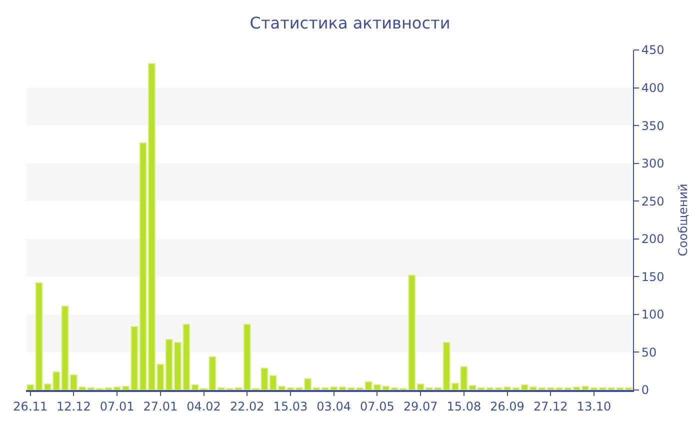 The height and width of the screenshot is (430, 700). Describe the element at coordinates (507, 406) in the screenshot. I see `x-tick-label: 26.09` at that location.